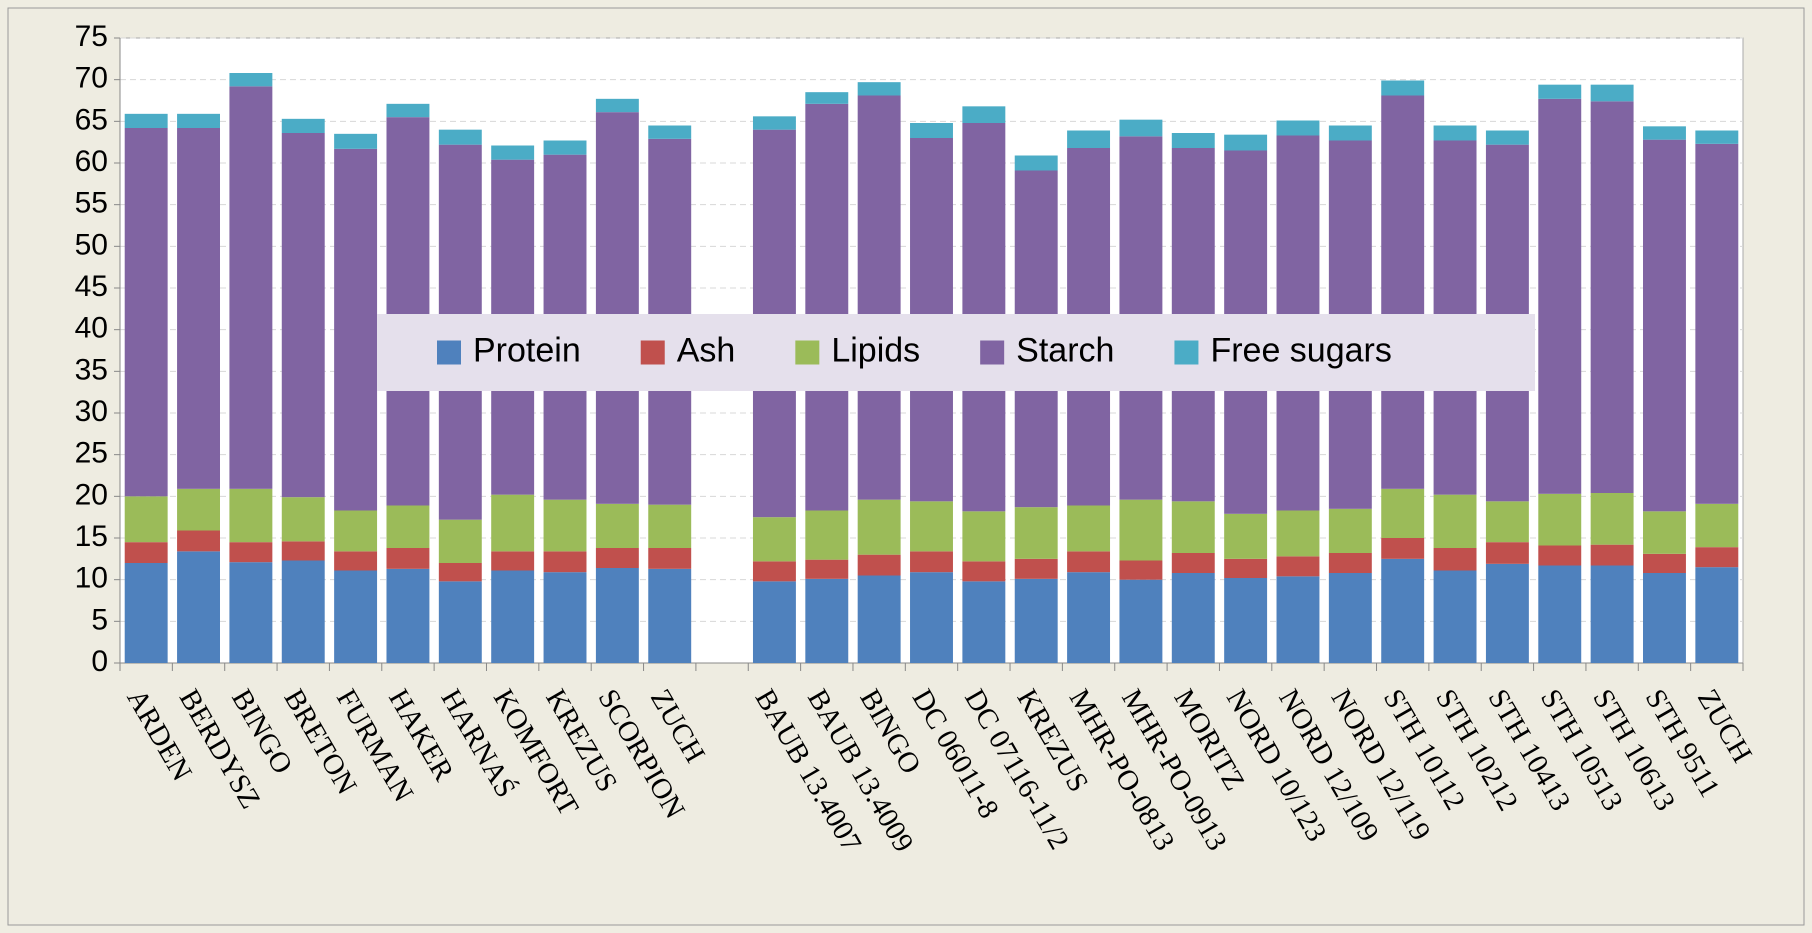 The width and height of the screenshot is (1812, 933). I want to click on legend: Protein Ash Lipids Starch Free sugars, so click(914, 350).